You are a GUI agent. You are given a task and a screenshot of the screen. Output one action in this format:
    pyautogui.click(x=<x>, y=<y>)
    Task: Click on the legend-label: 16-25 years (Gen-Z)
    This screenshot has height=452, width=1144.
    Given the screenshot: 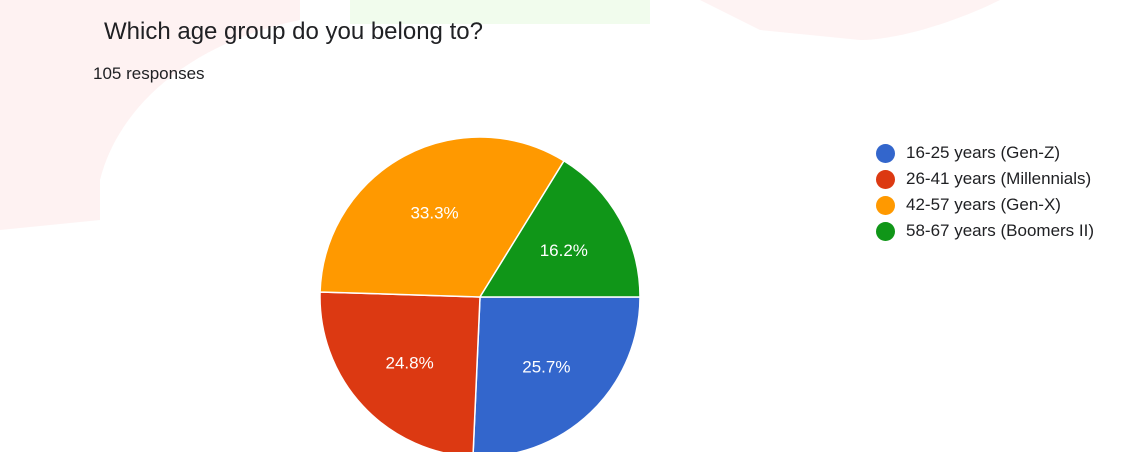 What is the action you would take?
    pyautogui.click(x=983, y=152)
    